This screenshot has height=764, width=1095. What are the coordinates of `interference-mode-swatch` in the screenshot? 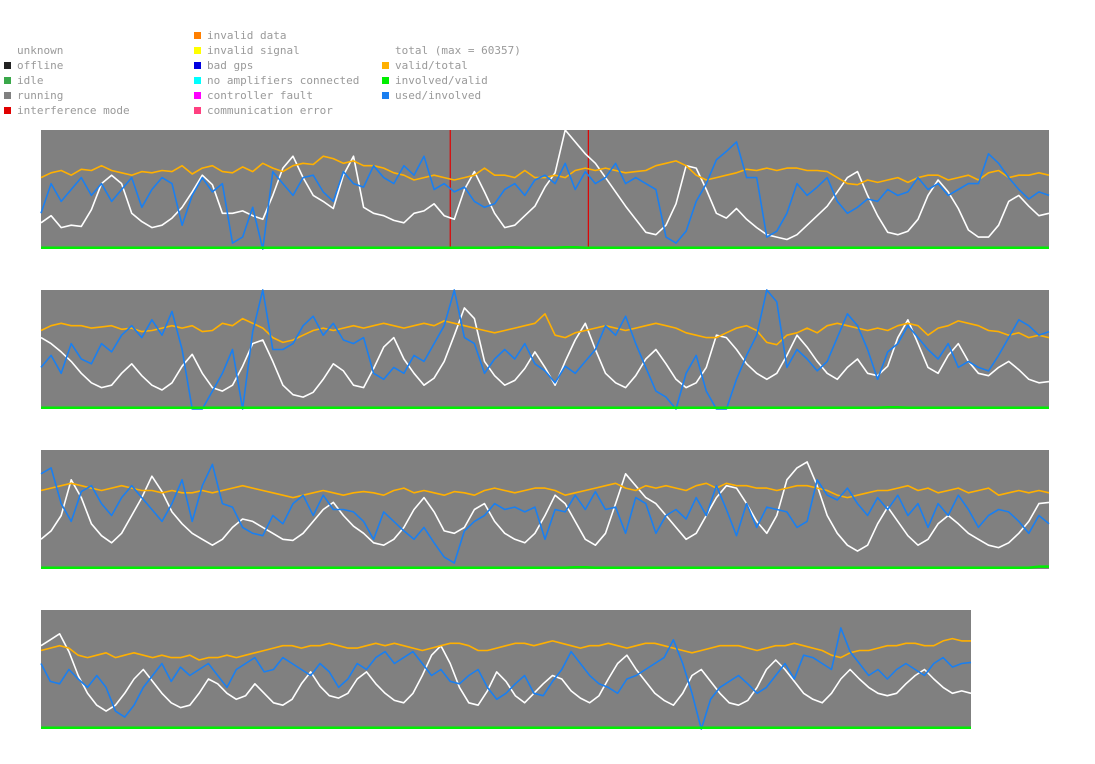 It's located at (7, 110).